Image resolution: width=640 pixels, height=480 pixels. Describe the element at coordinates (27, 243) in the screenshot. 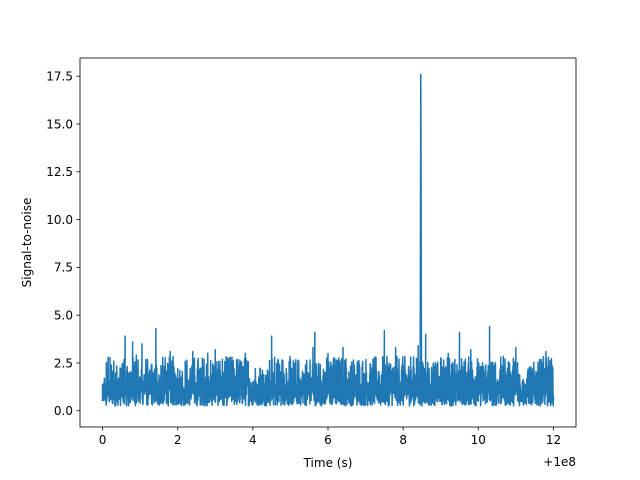

I see `y-axis-label: Signal-to-noise` at that location.